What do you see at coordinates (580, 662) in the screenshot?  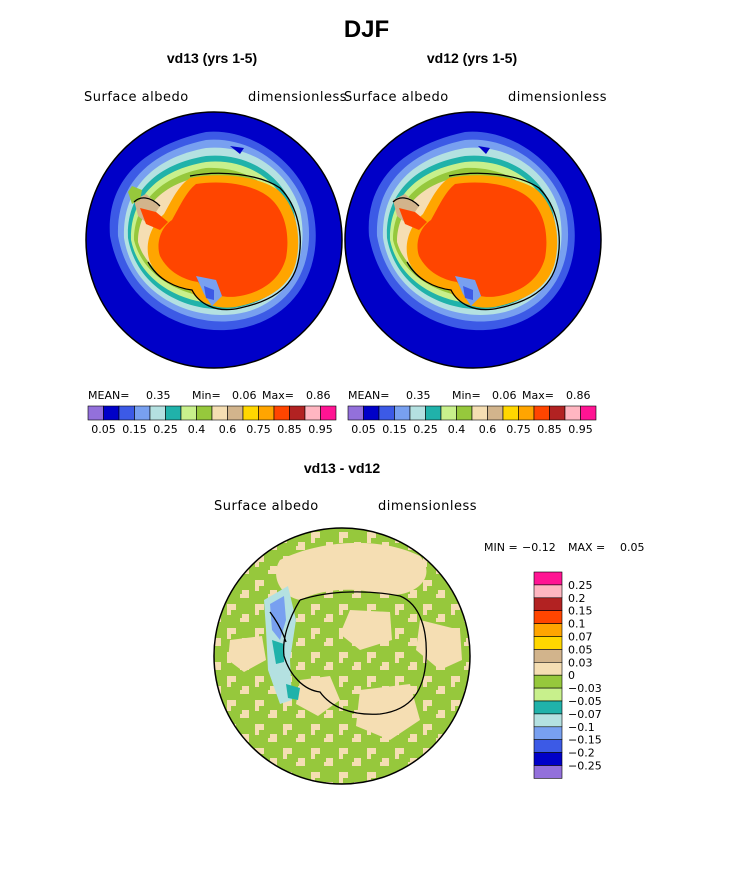 I see `colorbar-tick-label: 0.03` at bounding box center [580, 662].